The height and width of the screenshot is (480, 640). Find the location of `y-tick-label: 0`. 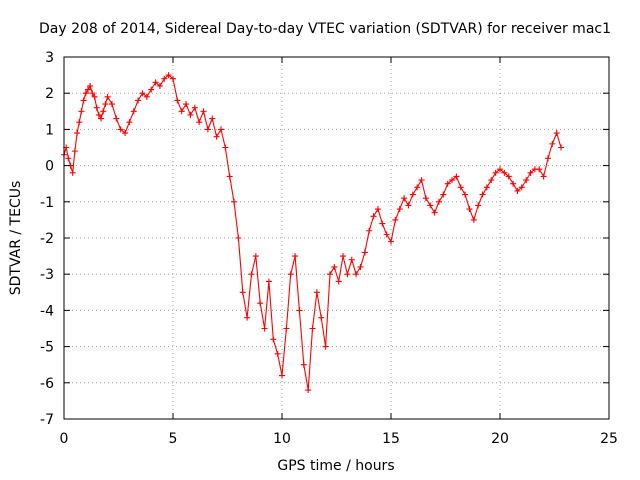

y-tick-label: 0 is located at coordinates (49, 167).